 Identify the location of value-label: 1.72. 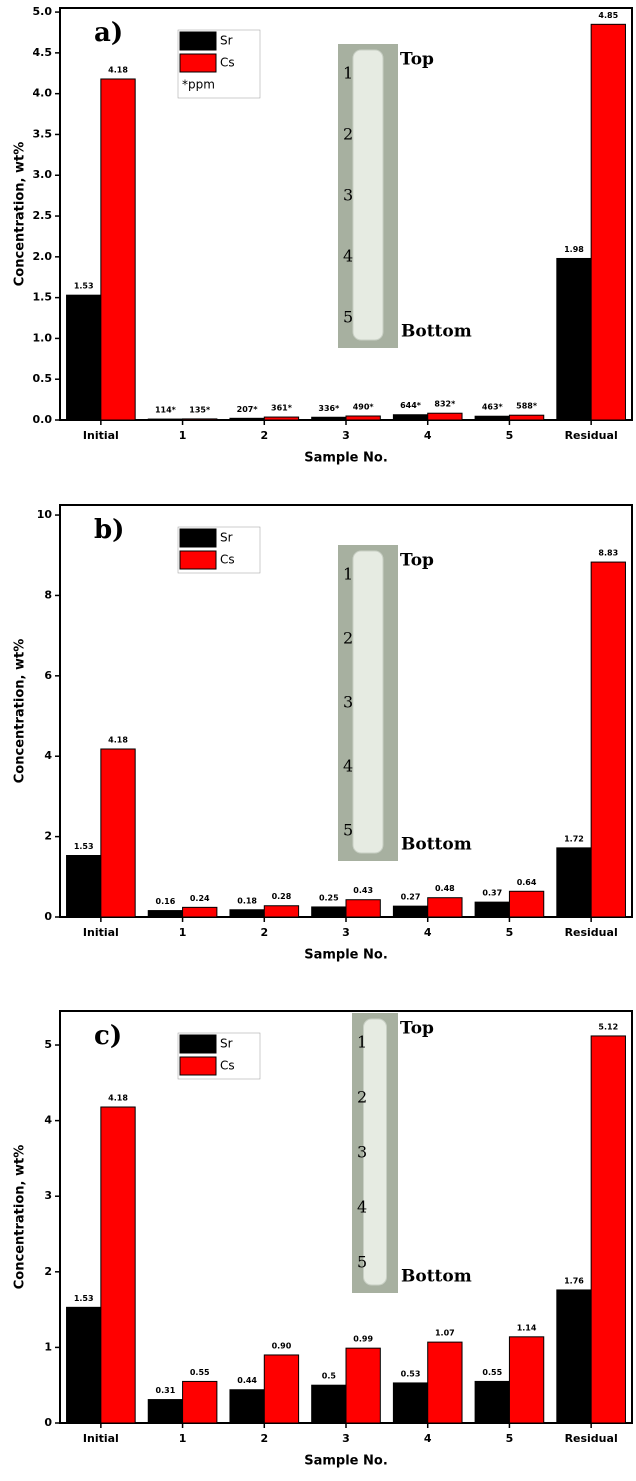
(574, 838).